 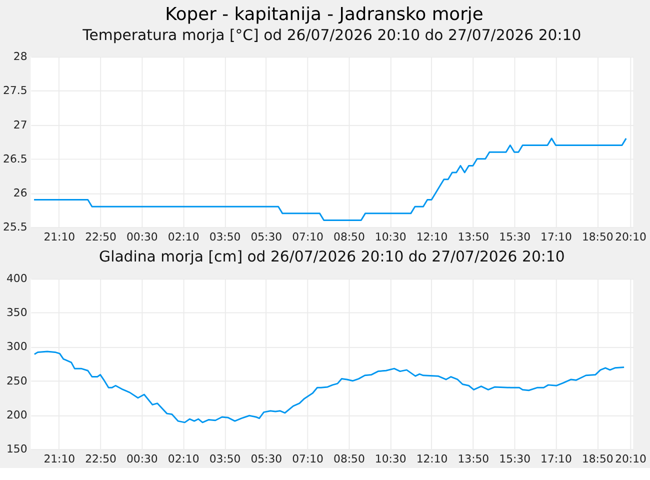 I want to click on y-tick-label: 25.5, so click(x=15, y=227).